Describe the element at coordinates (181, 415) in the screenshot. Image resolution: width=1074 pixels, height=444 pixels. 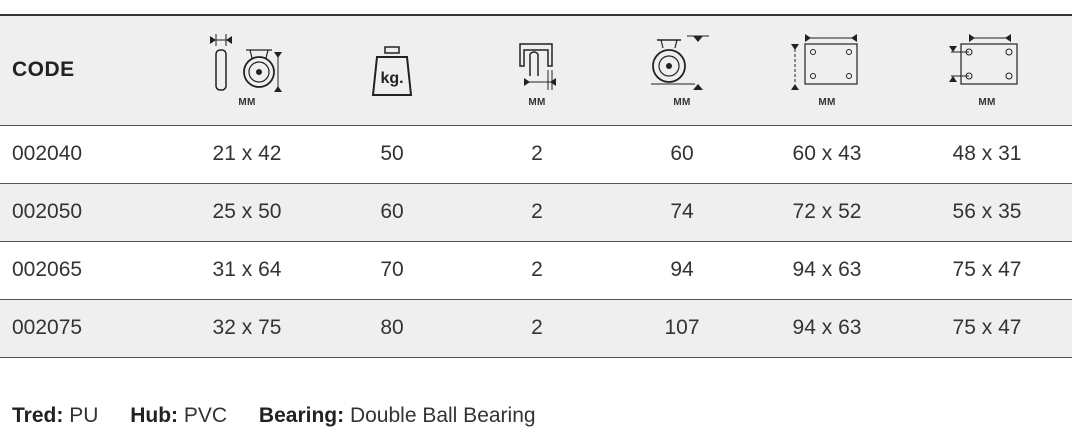
I see `hub-spec: Hub: PVC` at that location.